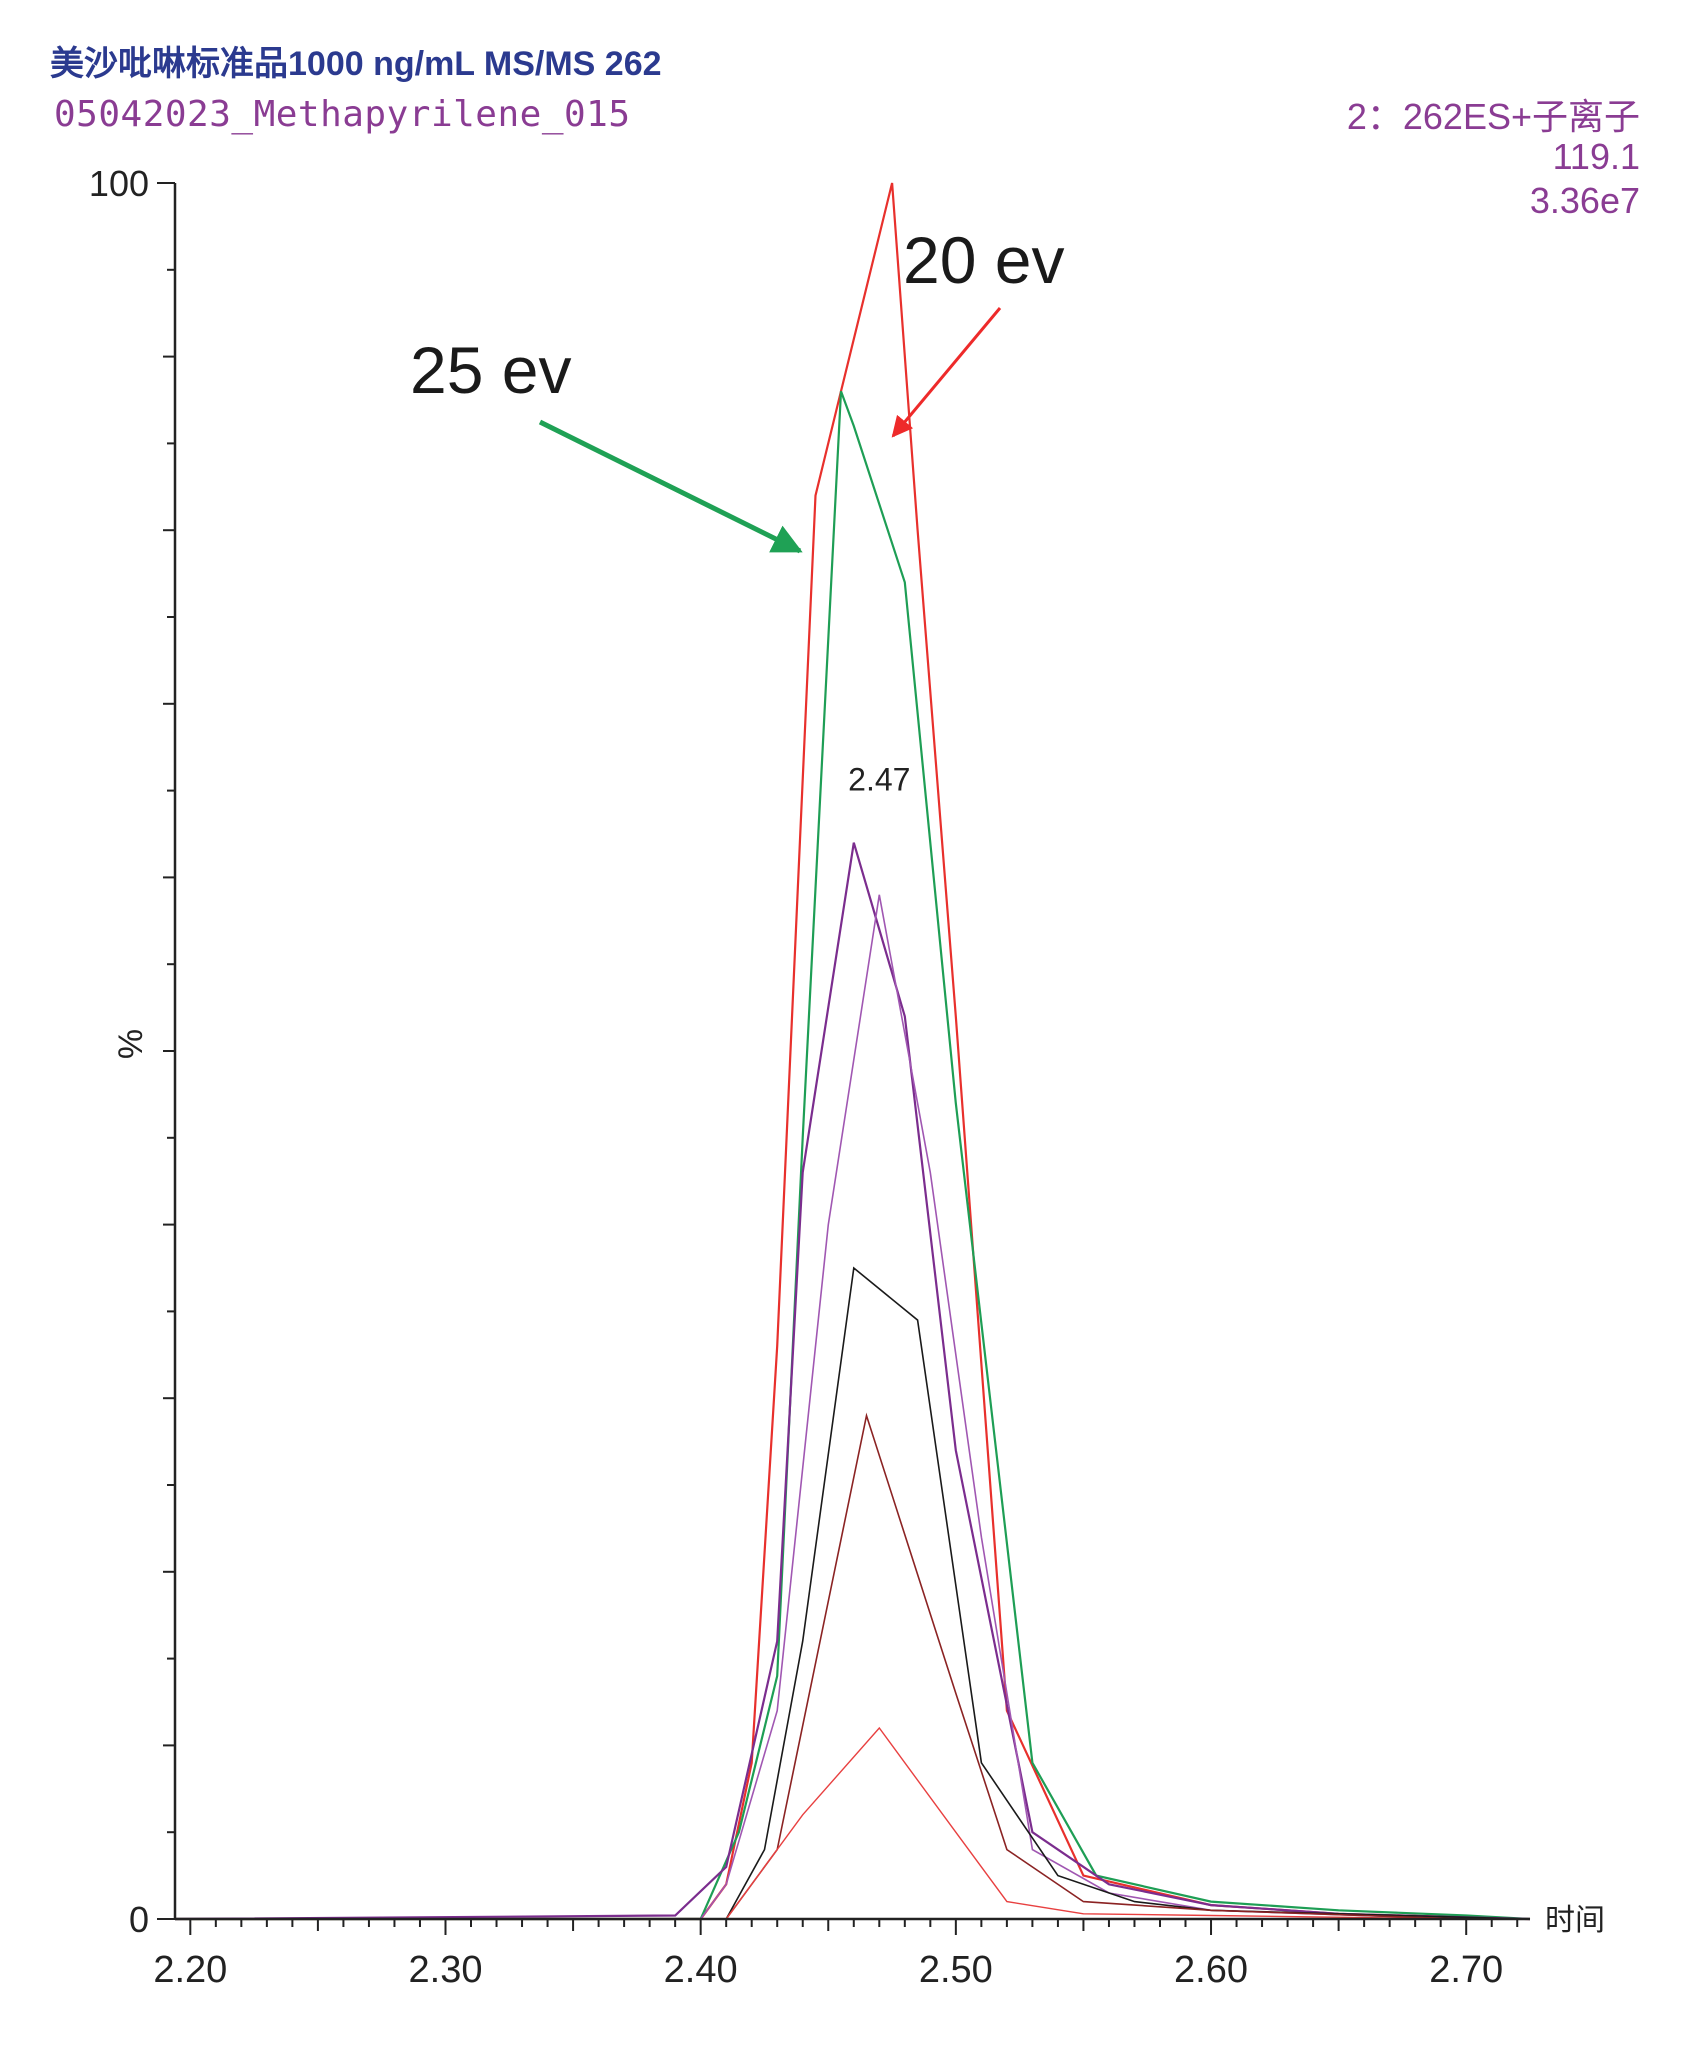 This screenshot has width=1685, height=2048. What do you see at coordinates (670, 486) in the screenshot?
I see `arrow-25ev` at bounding box center [670, 486].